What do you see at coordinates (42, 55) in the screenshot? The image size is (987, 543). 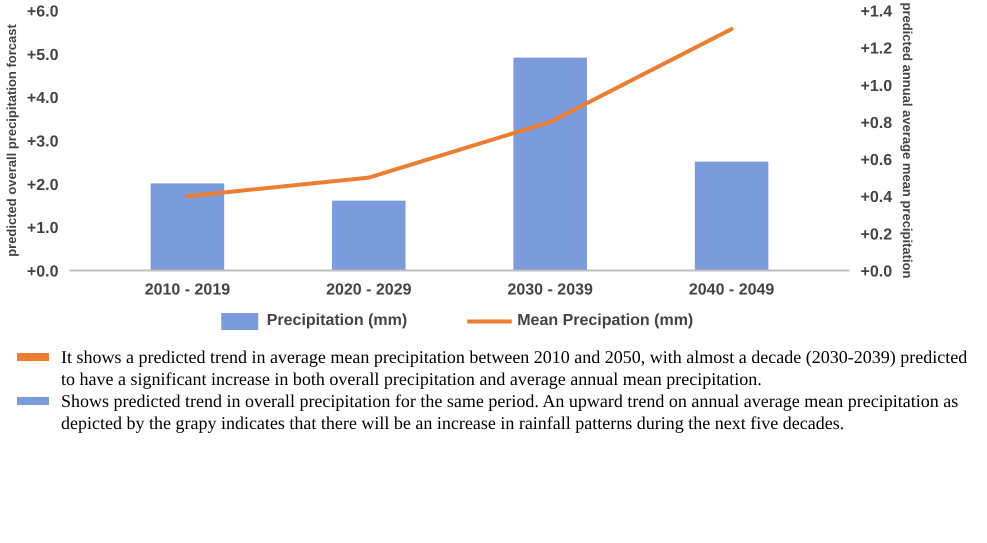 I see `y-tick-label: +5.0` at bounding box center [42, 55].